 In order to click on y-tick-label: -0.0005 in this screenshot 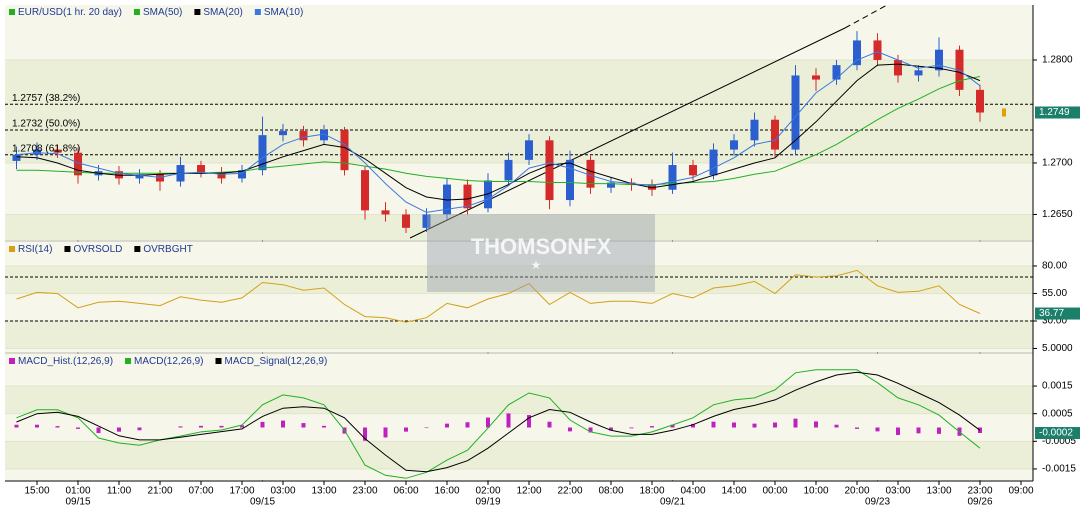, I will do `click(1059, 441)`.